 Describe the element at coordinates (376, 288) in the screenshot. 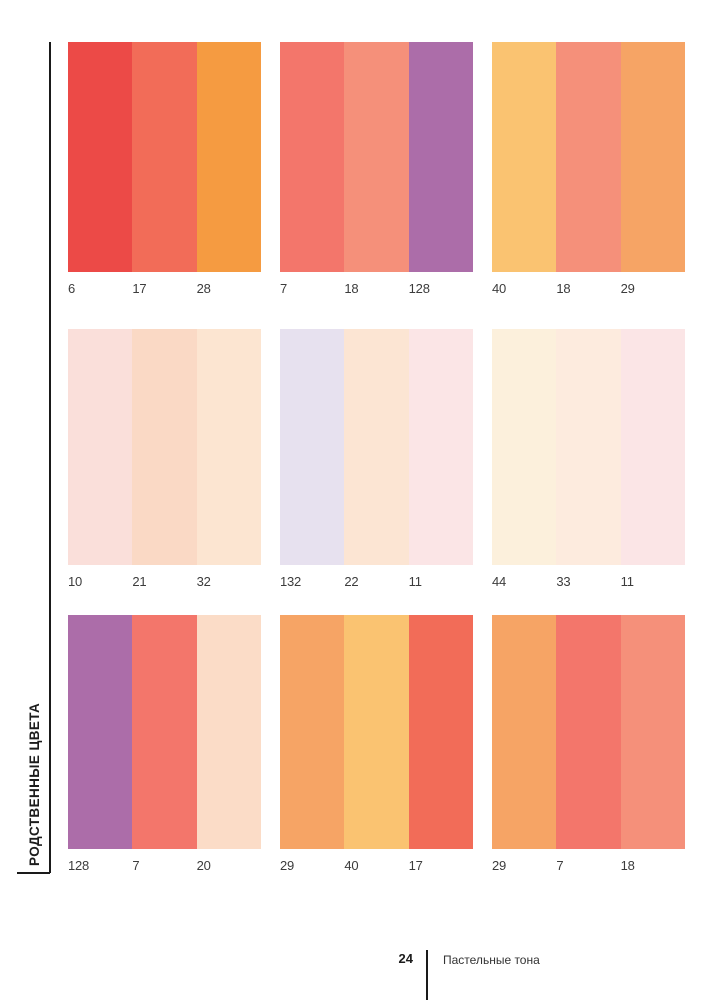

I see `swatch-labels: 7 18 128` at that location.